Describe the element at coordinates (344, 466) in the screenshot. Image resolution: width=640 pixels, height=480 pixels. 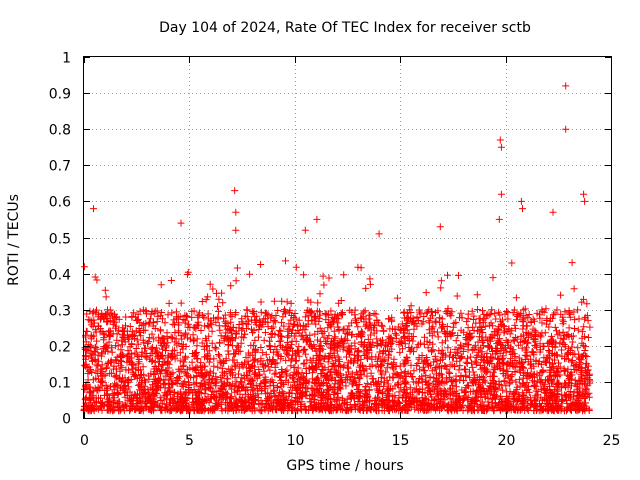
I see `x-axis-label: GPS time / hours` at that location.